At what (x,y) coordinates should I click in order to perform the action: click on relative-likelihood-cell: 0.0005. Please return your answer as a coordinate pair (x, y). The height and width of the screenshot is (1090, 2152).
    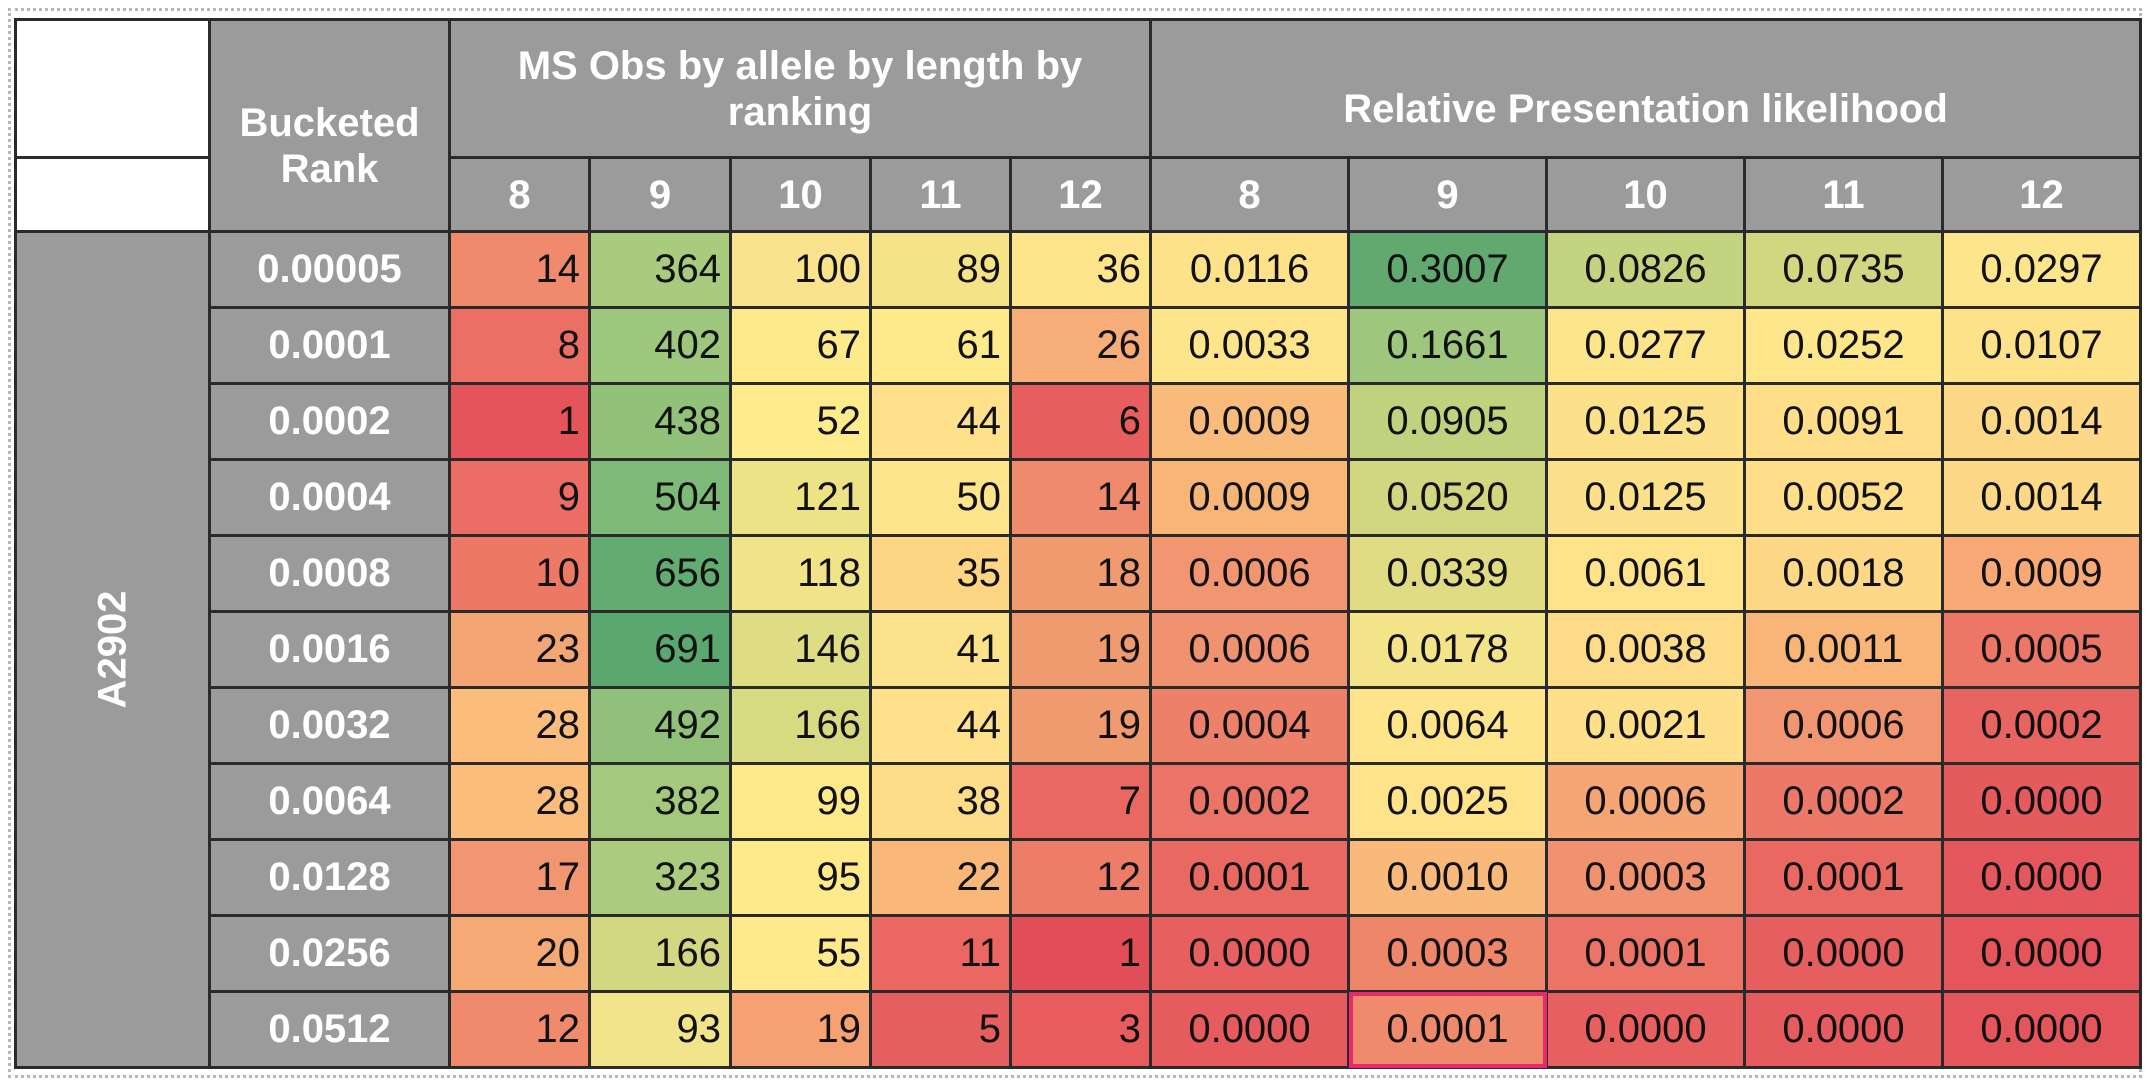
    Looking at the image, I should click on (2041, 649).